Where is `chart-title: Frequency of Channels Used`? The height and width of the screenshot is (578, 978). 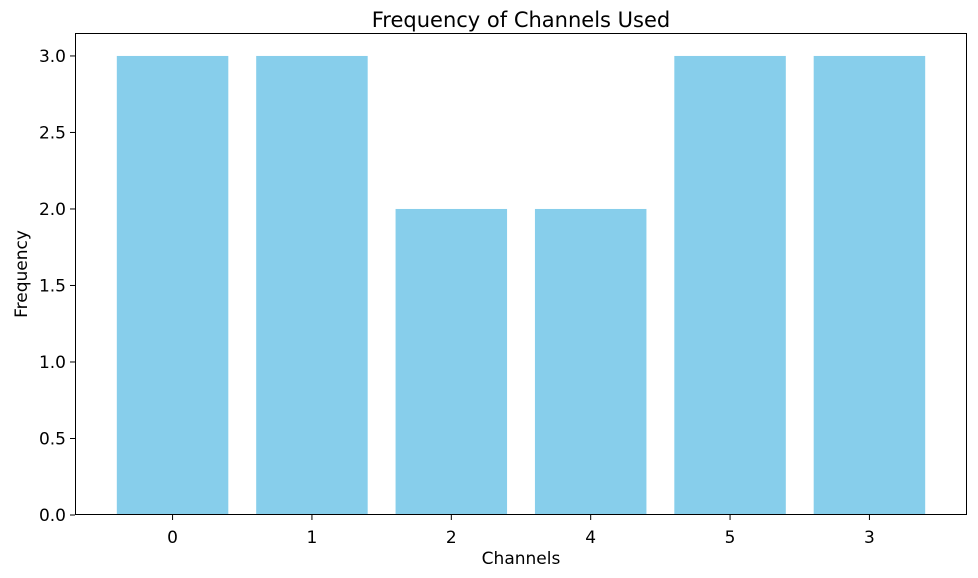 chart-title: Frequency of Channels Used is located at coordinates (521, 20).